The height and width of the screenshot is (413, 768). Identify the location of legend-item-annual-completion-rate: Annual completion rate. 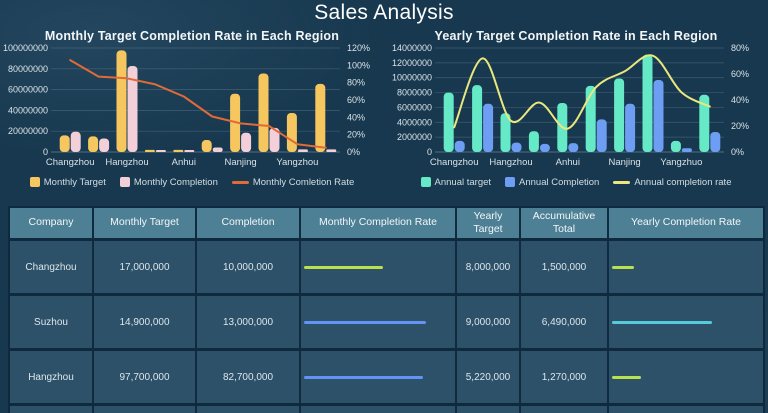
(672, 182).